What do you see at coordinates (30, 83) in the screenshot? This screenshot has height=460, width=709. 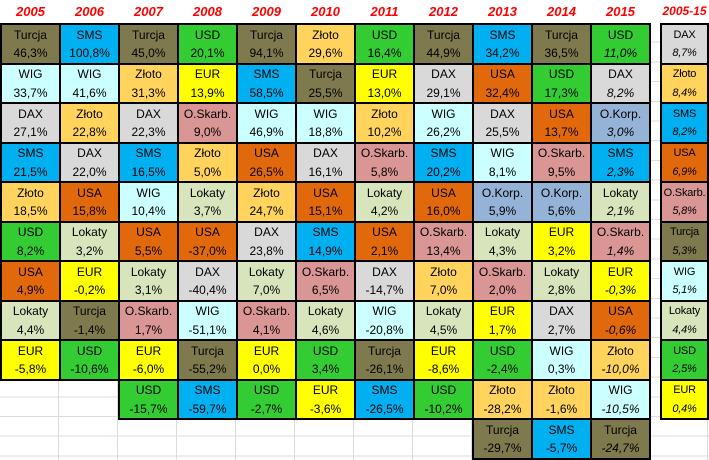 I see `asset-cell: WIG 33,7%` at bounding box center [30, 83].